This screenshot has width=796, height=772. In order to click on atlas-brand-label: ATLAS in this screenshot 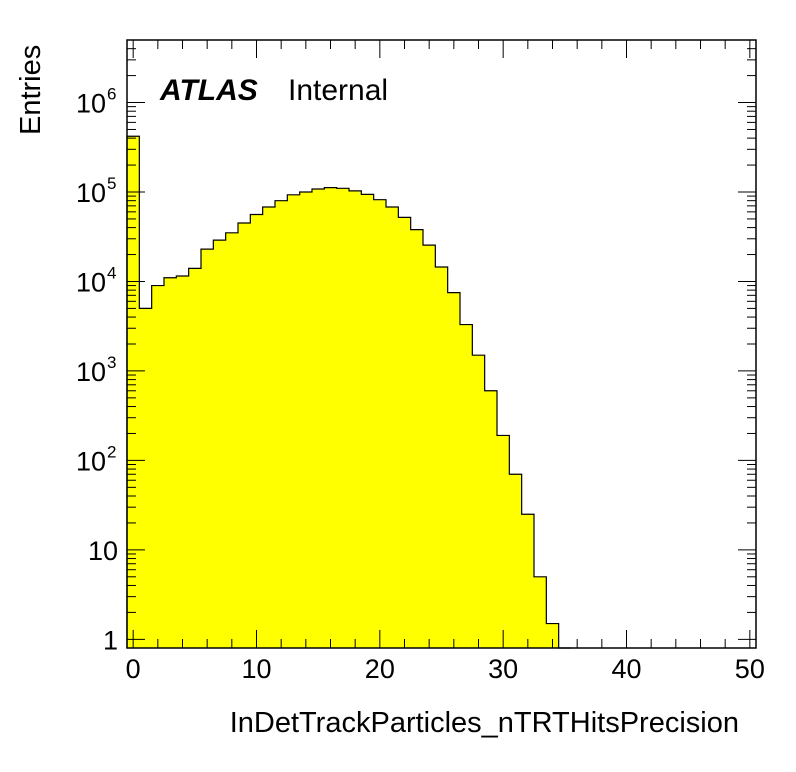, I will do `click(208, 90)`.